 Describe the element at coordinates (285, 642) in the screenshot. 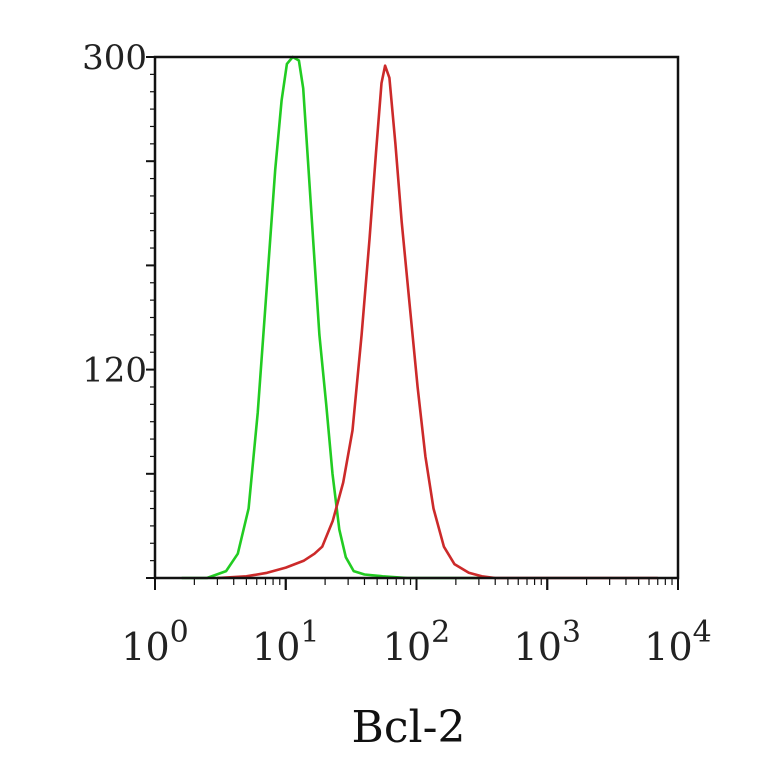

I see `x-tick-label: 10¹` at that location.